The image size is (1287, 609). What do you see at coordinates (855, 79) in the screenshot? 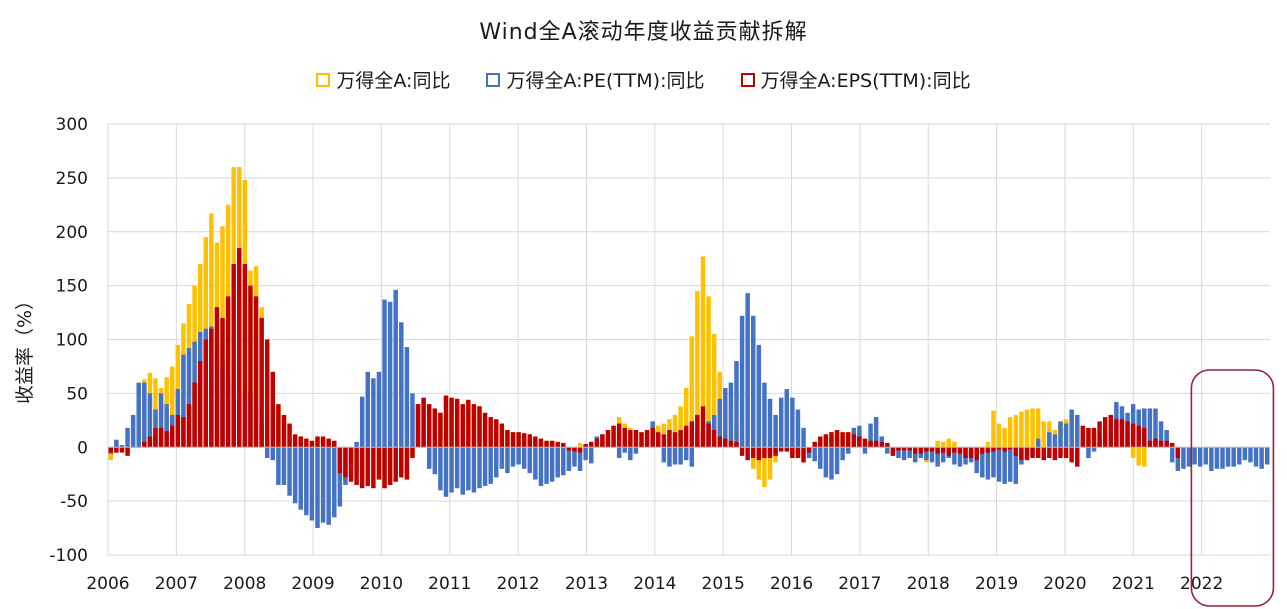
I see `legend-item-eps: 万得全A:EPS(TTM):同比` at bounding box center [855, 79].